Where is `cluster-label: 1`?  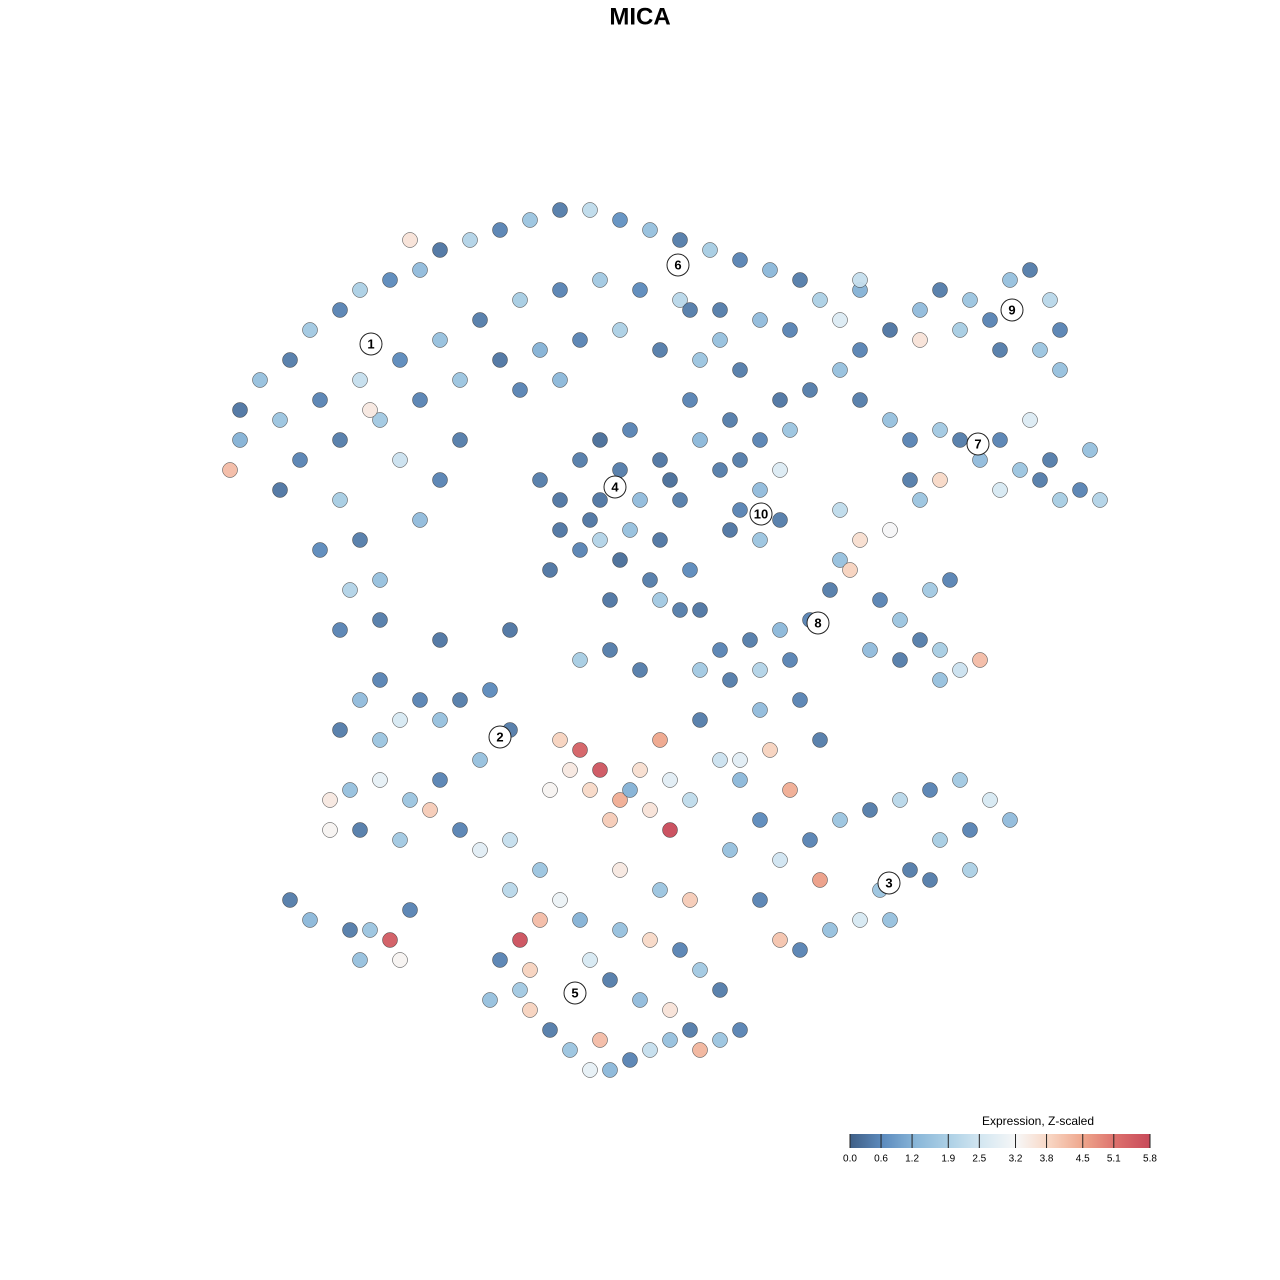 cluster-label: 1 is located at coordinates (370, 343).